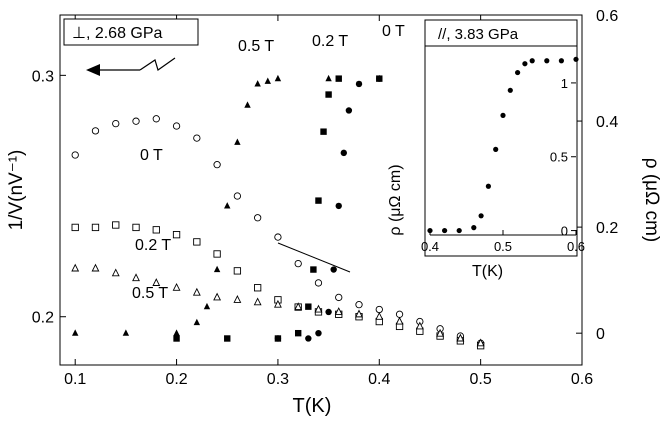 The width and height of the screenshot is (668, 423). What do you see at coordinates (16, 190) in the screenshot?
I see `y-left-axis-label: 1/V(nV⁻¹)` at bounding box center [16, 190].